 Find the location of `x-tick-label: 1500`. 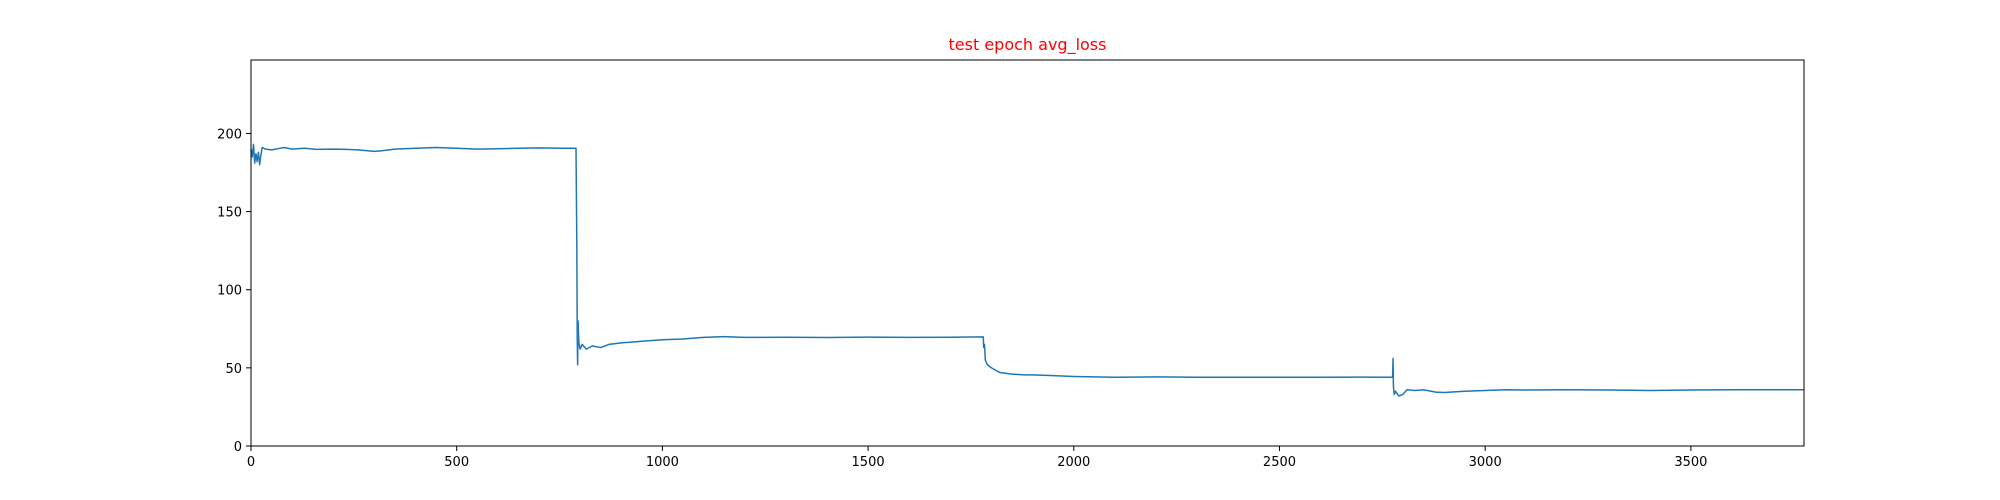

x-tick-label: 1500 is located at coordinates (868, 462).